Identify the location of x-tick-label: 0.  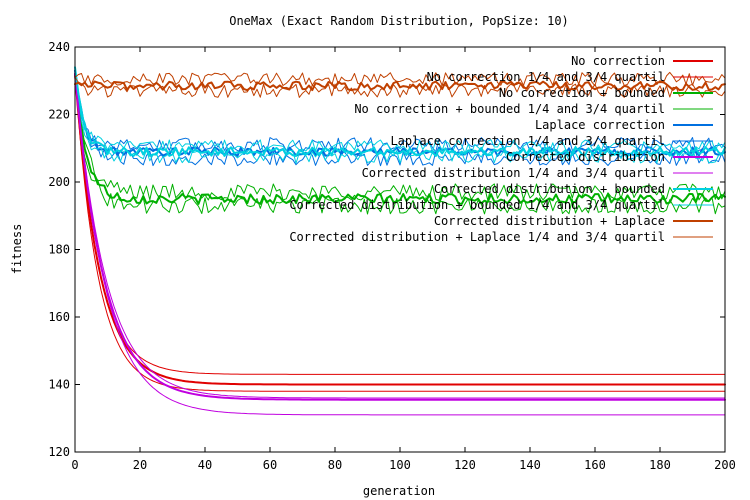
(74, 465).